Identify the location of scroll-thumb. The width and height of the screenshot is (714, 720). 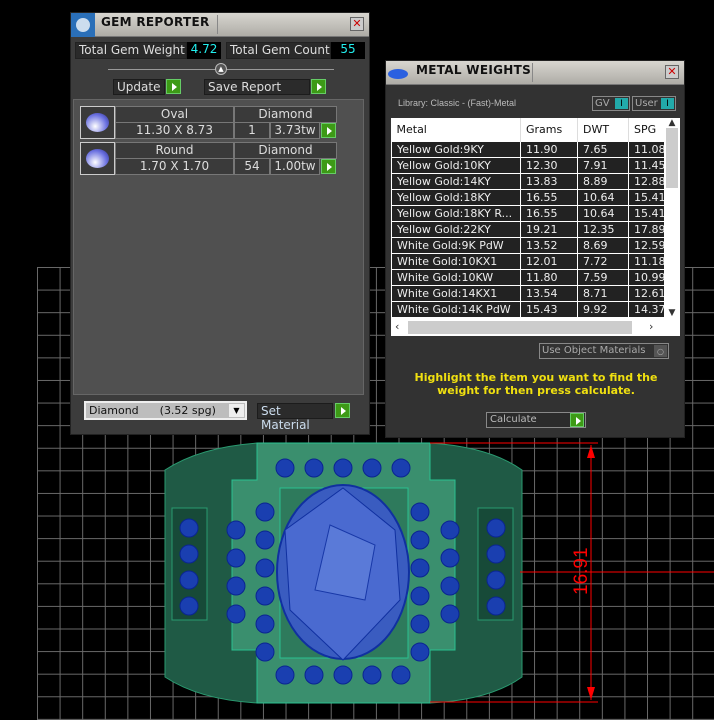
(672, 158).